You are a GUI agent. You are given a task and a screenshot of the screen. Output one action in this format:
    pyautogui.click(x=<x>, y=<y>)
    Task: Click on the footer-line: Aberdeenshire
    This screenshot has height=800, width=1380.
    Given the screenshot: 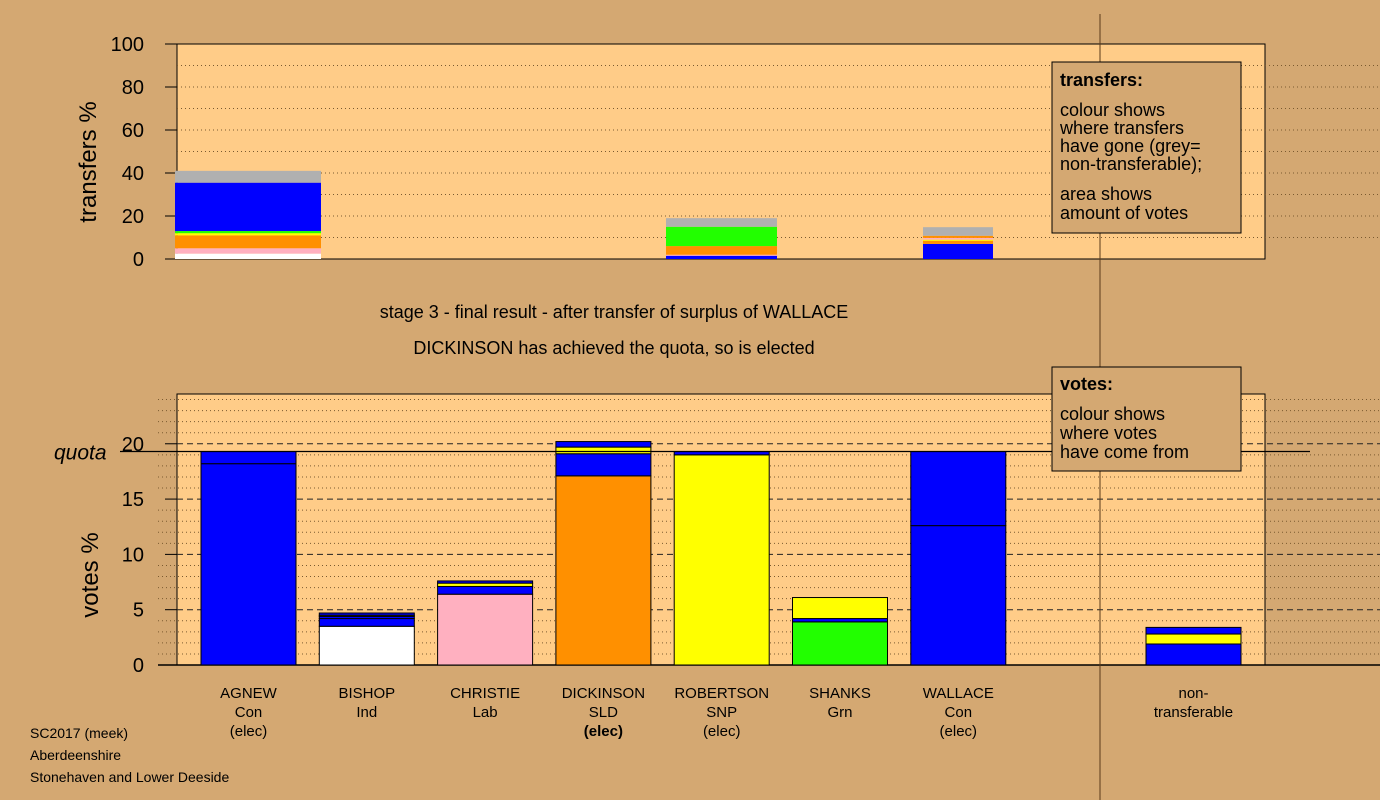 What is the action you would take?
    pyautogui.click(x=75, y=755)
    